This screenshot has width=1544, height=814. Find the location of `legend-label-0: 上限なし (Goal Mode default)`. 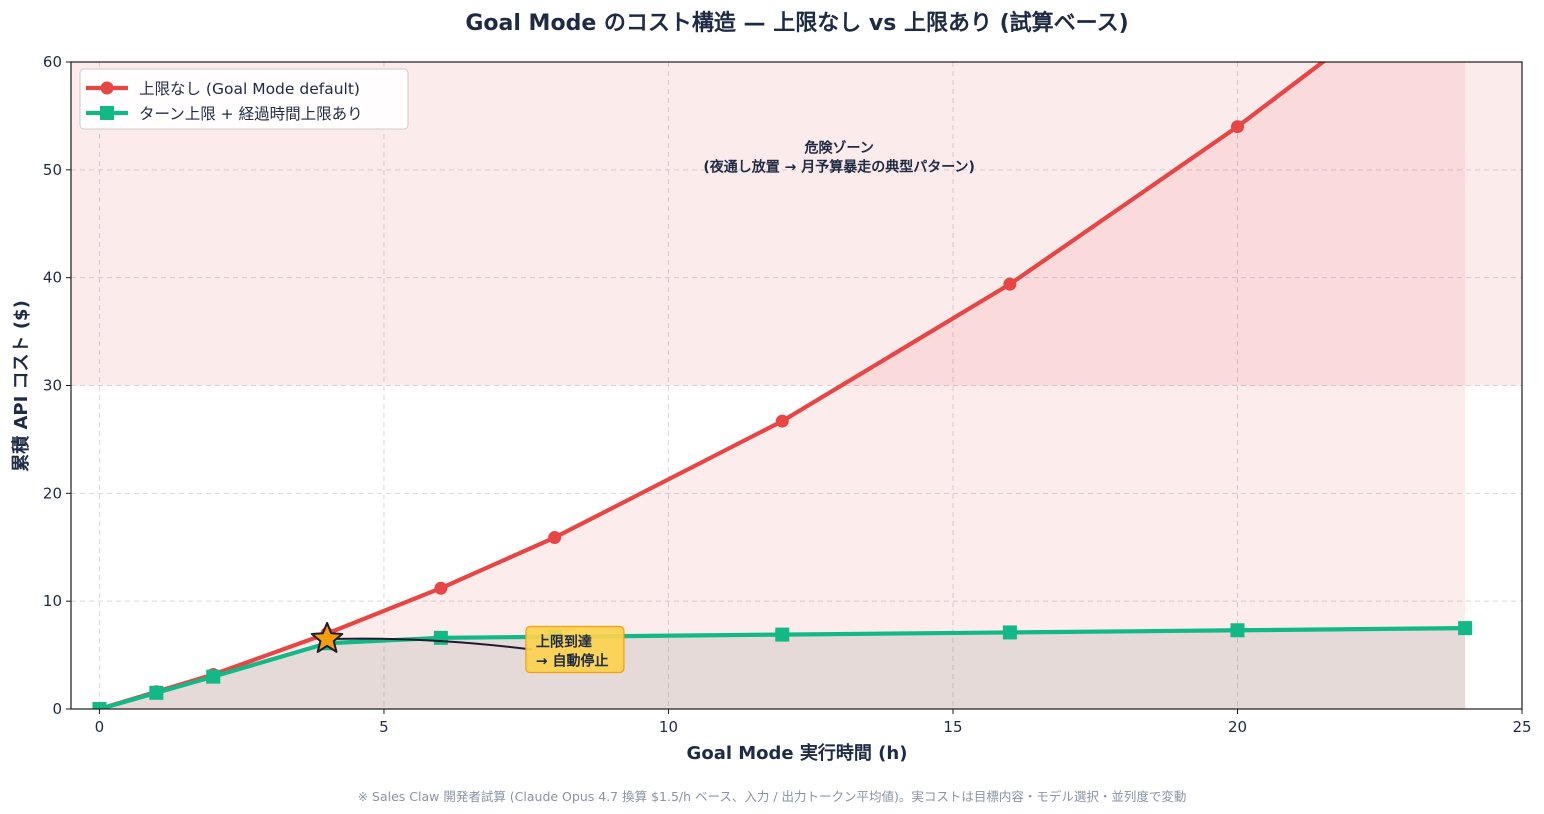

legend-label-0: 上限なし (Goal Mode default) is located at coordinates (249, 89).